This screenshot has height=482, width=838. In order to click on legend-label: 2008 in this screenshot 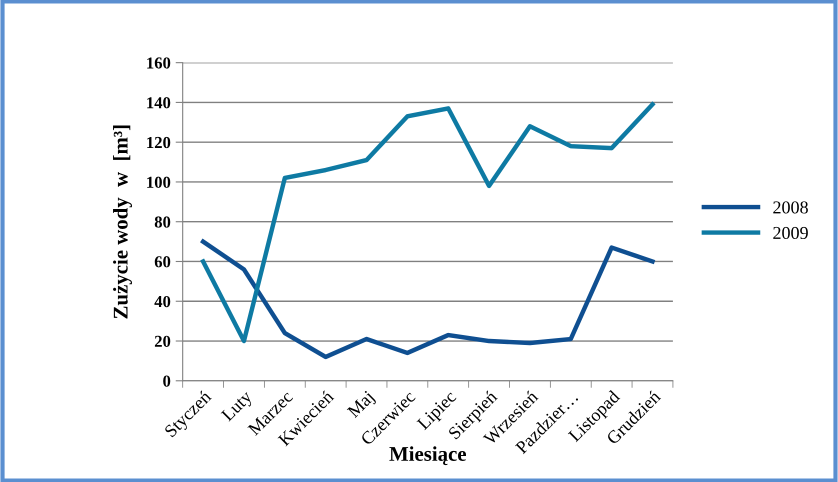, I will do `click(790, 207)`.